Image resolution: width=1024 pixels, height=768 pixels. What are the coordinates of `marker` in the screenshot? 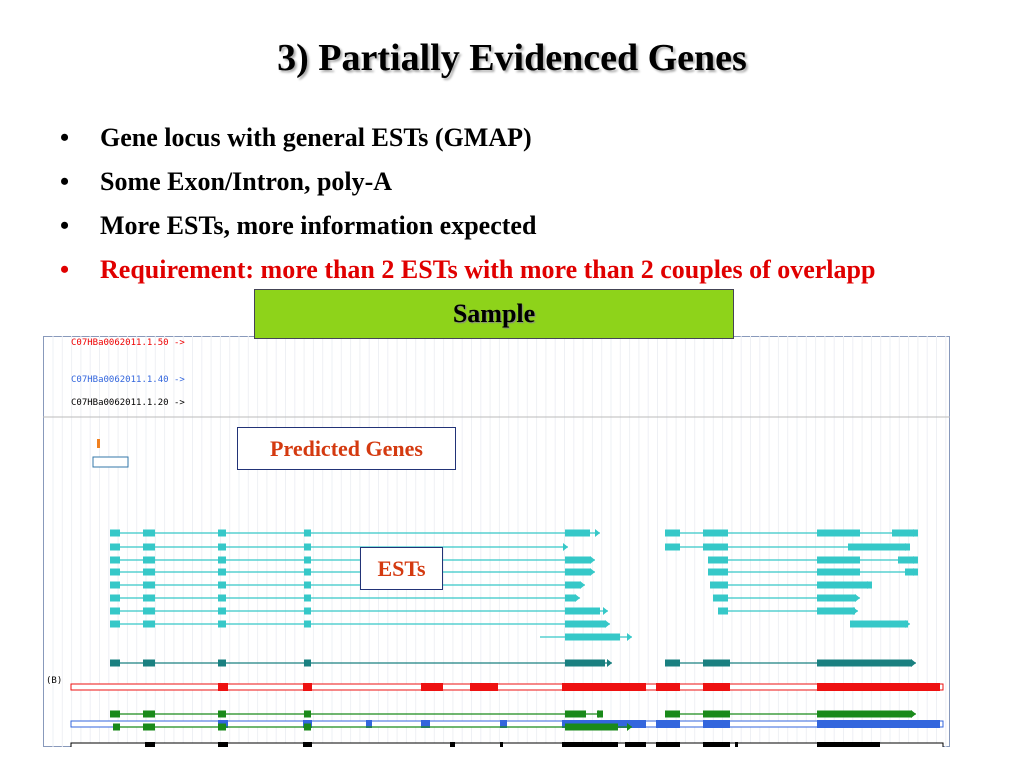 It's located at (98, 443).